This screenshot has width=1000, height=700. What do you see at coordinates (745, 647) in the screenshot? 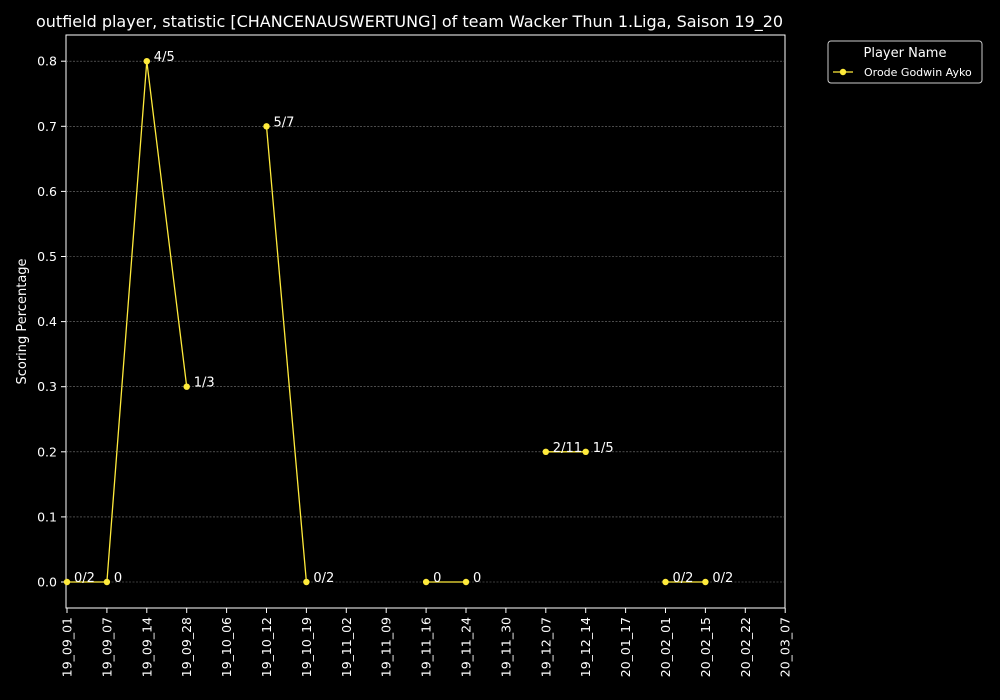
I see `x-tick-label: 20_02_22` at bounding box center [745, 647].